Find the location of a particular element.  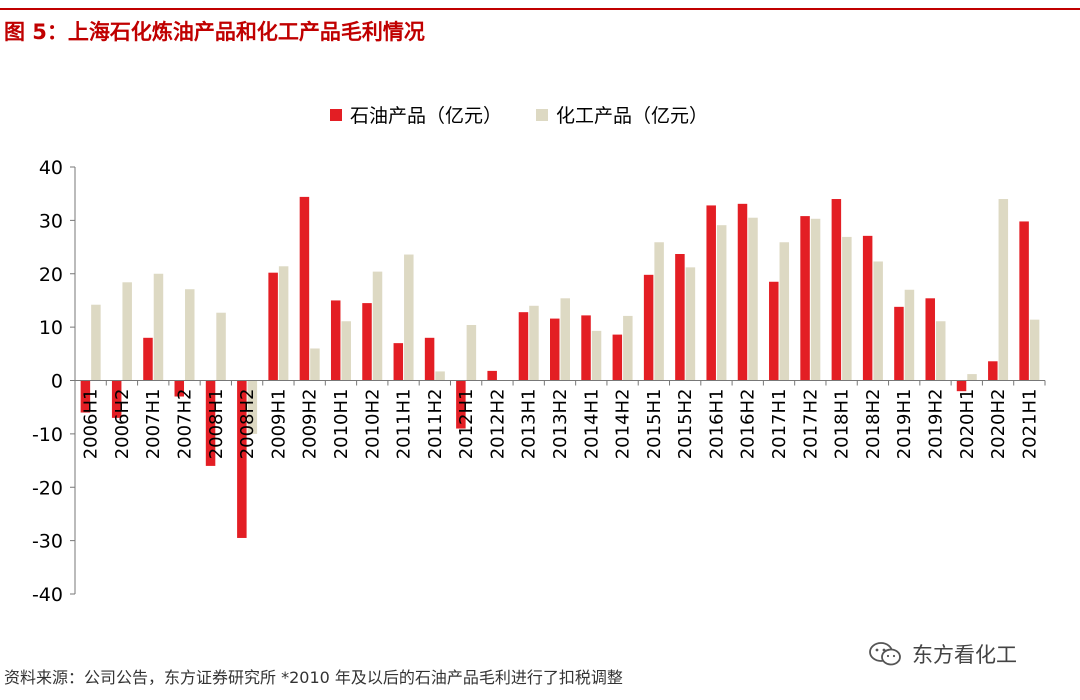

x-tick-label: 2012H1 is located at coordinates (466, 424).